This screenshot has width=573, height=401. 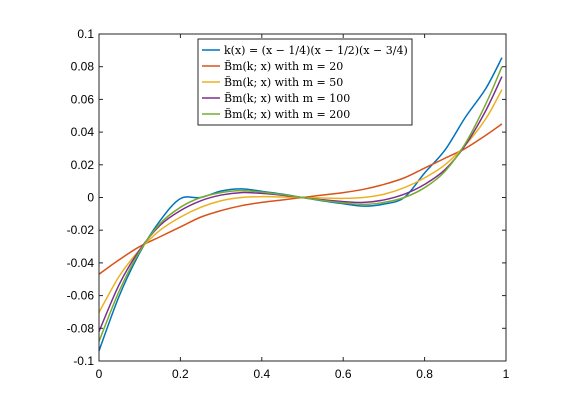 What do you see at coordinates (90, 198) in the screenshot?
I see `y-tick-label: 0` at bounding box center [90, 198].